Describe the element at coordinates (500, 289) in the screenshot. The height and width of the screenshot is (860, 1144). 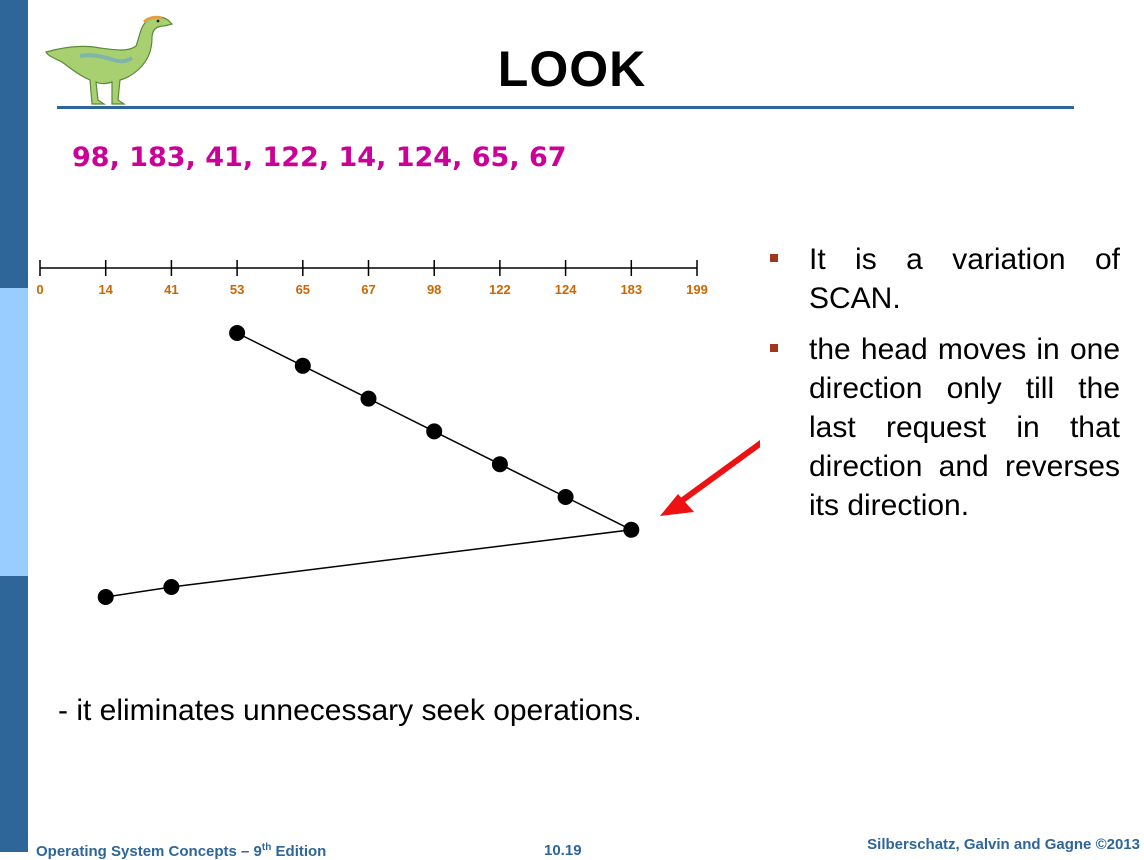
I see `tick-label: 122` at that location.